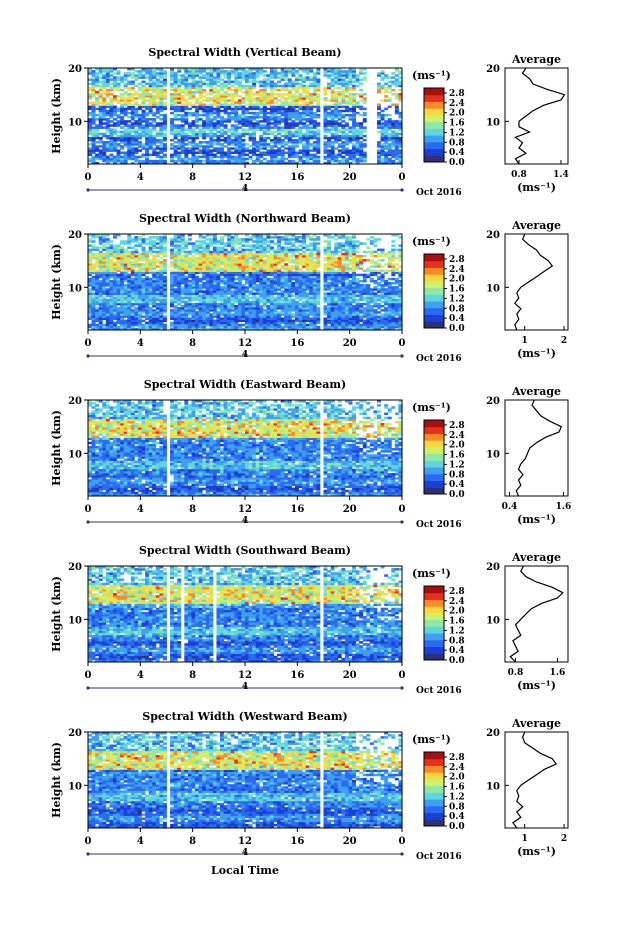 The image size is (621, 929). What do you see at coordinates (457, 163) in the screenshot?
I see `colorbar-tick-label: 0.0` at bounding box center [457, 163].